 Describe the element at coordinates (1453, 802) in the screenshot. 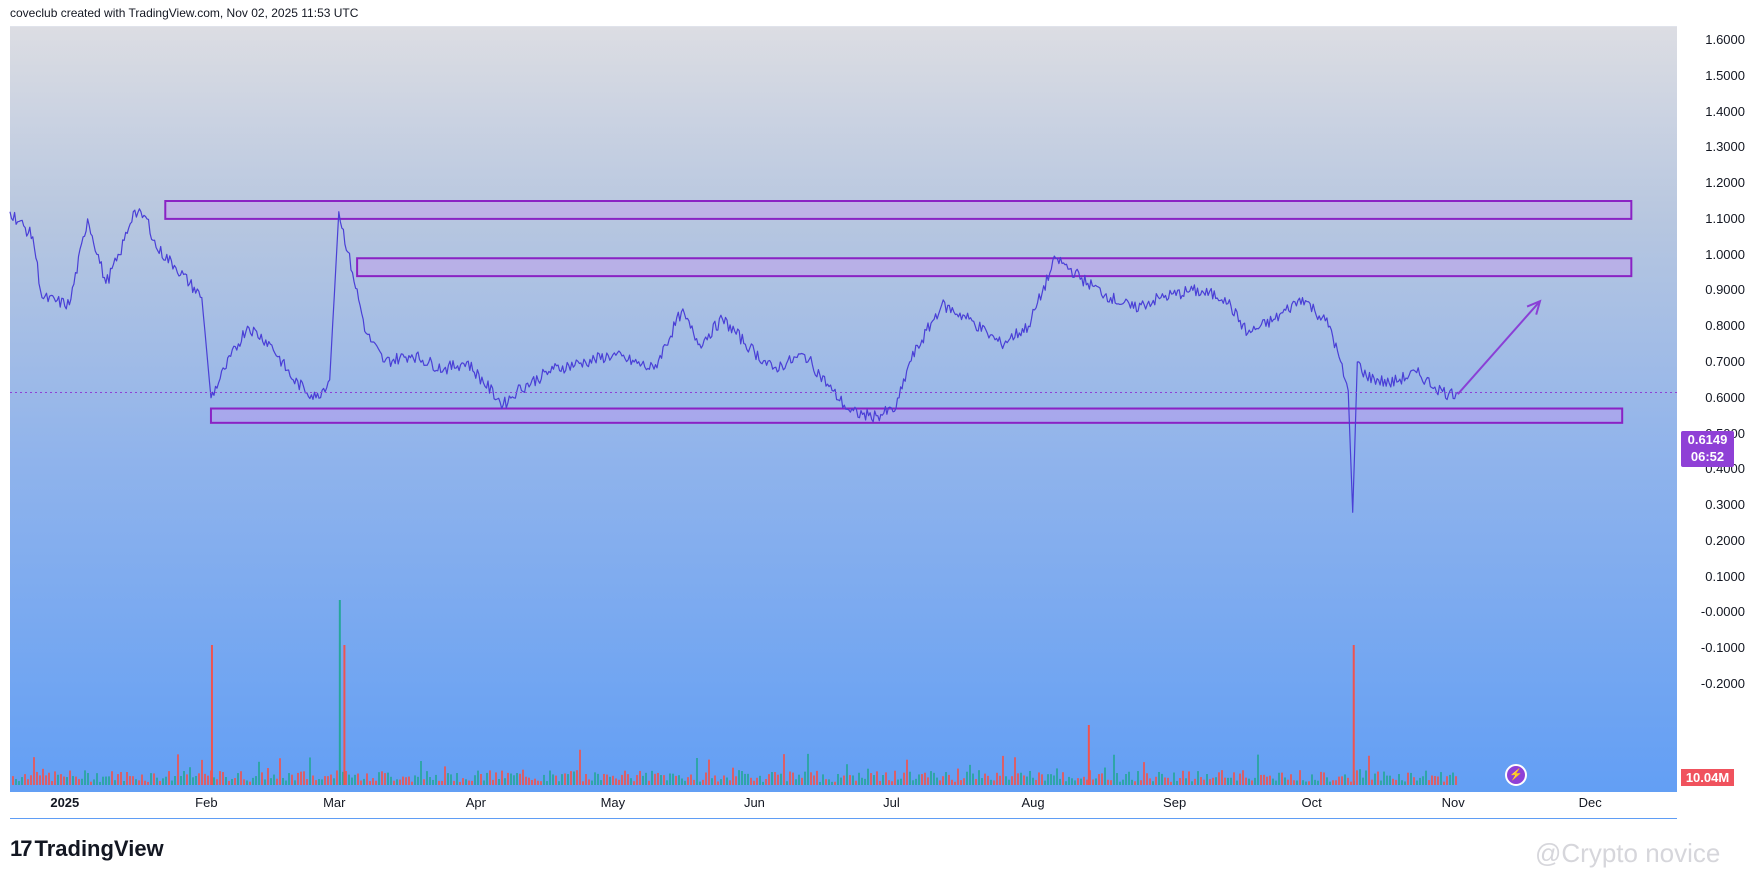

I see `time-tick-label: Nov` at that location.